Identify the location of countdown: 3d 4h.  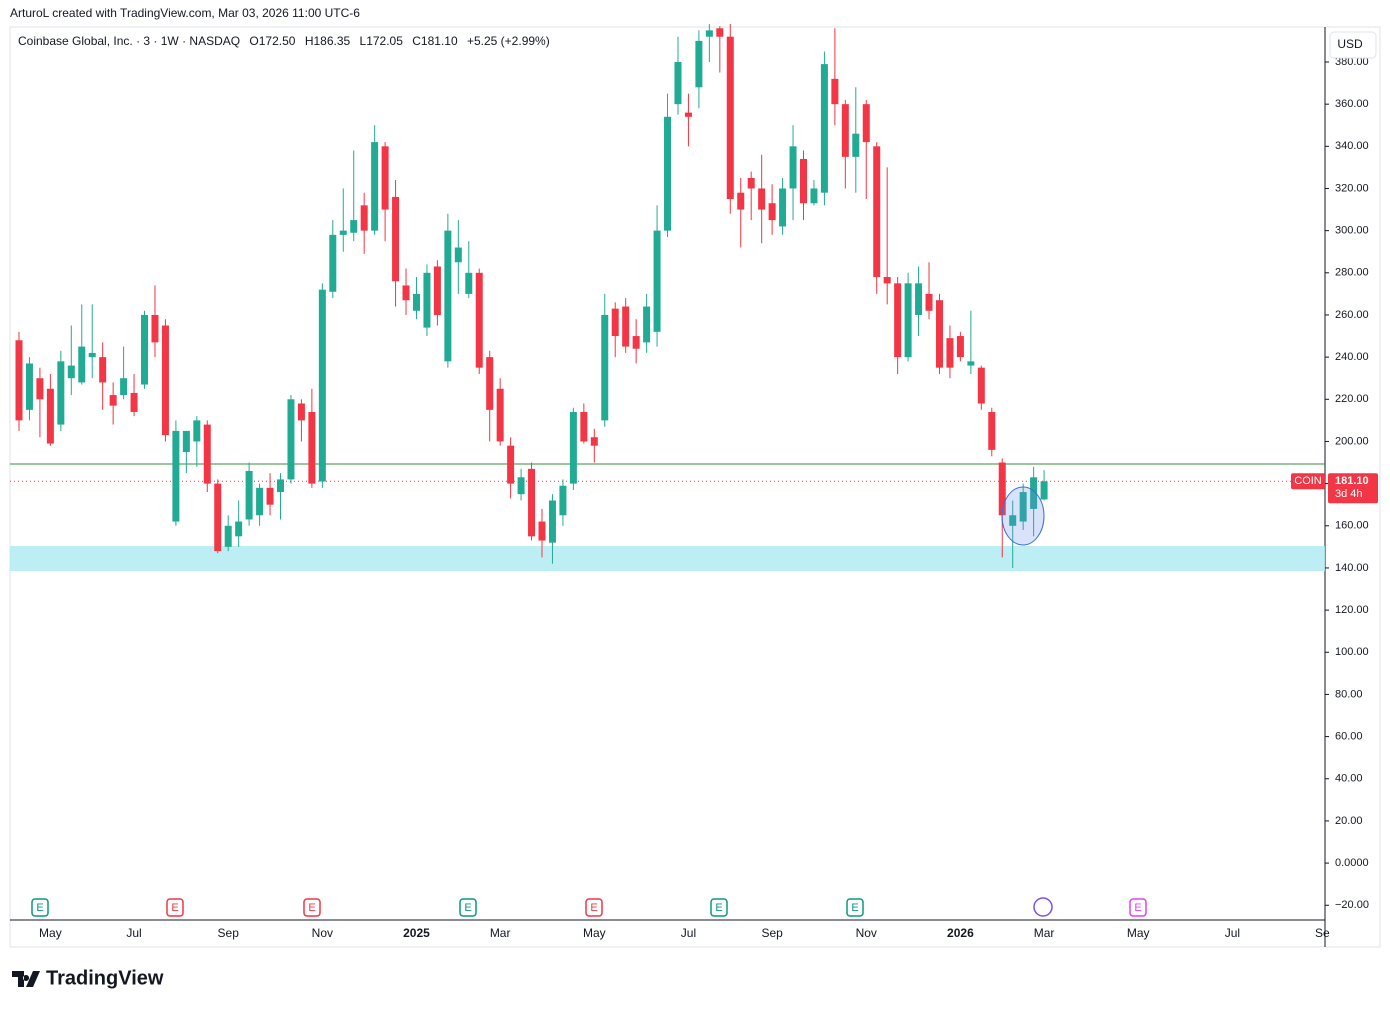
(1349, 494).